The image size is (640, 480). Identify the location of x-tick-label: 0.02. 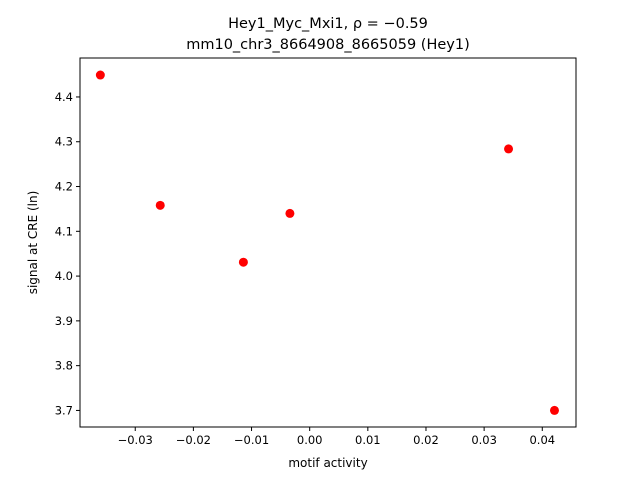
(426, 440).